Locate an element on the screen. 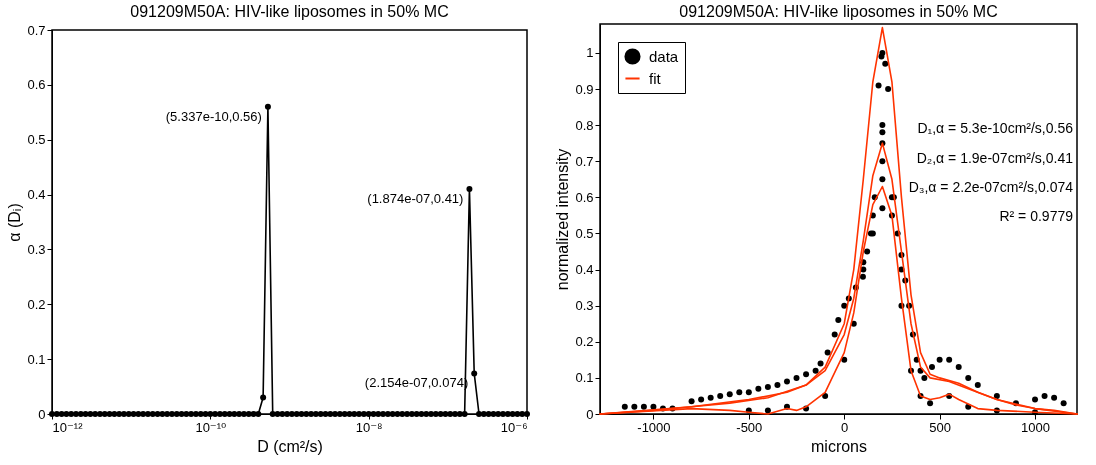 Image resolution: width=1096 pixels, height=465 pixels. annotation: D₁,α = 5.3e-10cm²/s,0.56 is located at coordinates (995, 128).